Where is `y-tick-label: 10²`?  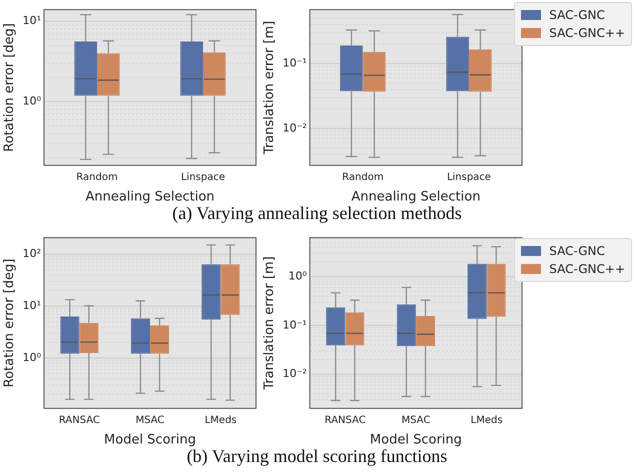 y-tick-label: 10² is located at coordinates (32, 253).